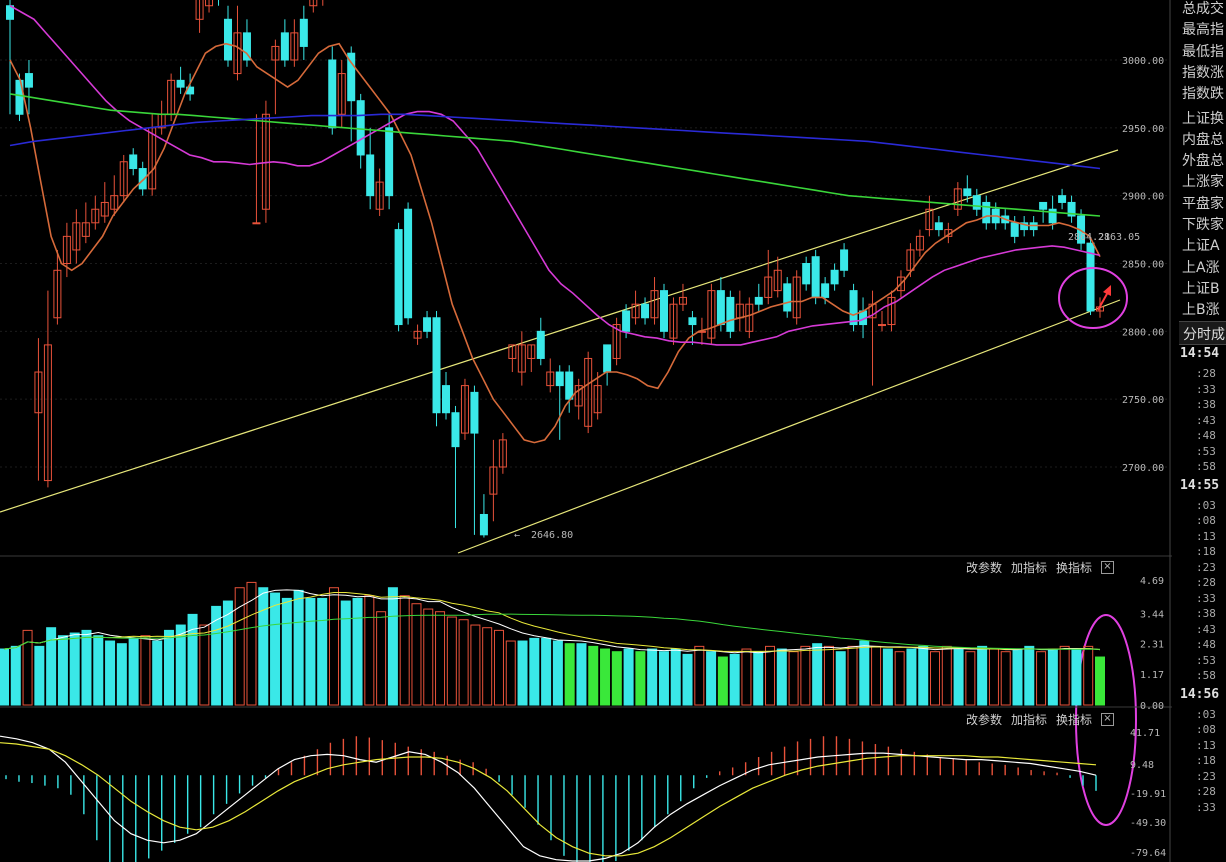  What do you see at coordinates (1148, 853) in the screenshot?
I see `macd-tick-label: -79.64` at bounding box center [1148, 853].